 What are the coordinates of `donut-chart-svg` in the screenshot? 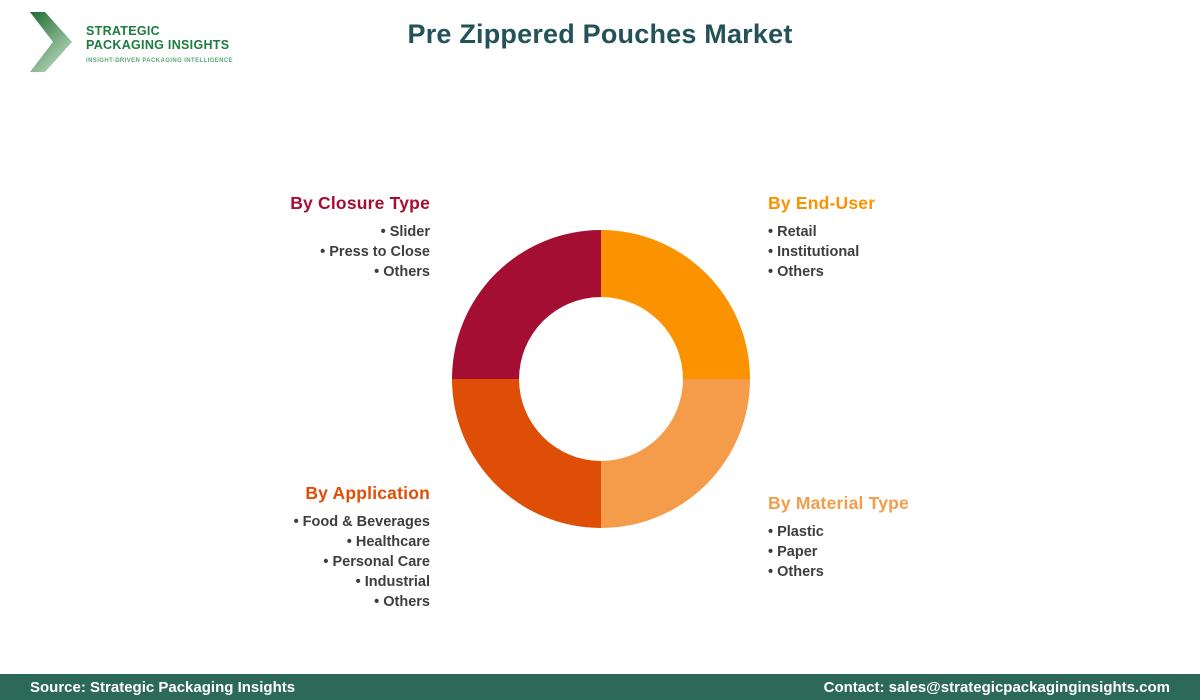 It's located at (601, 379).